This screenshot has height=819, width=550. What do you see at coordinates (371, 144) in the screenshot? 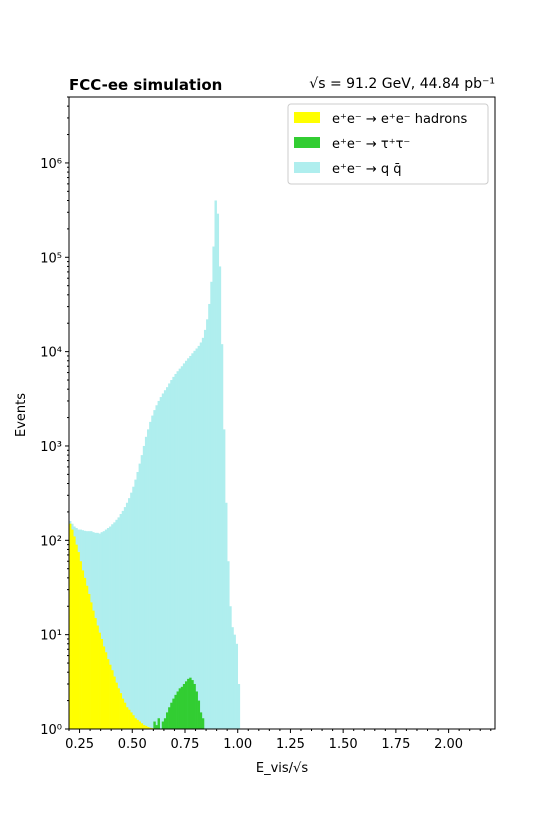
I see `legend-label-tautau: e⁺e⁻ → τ⁺τ⁻` at bounding box center [371, 144].